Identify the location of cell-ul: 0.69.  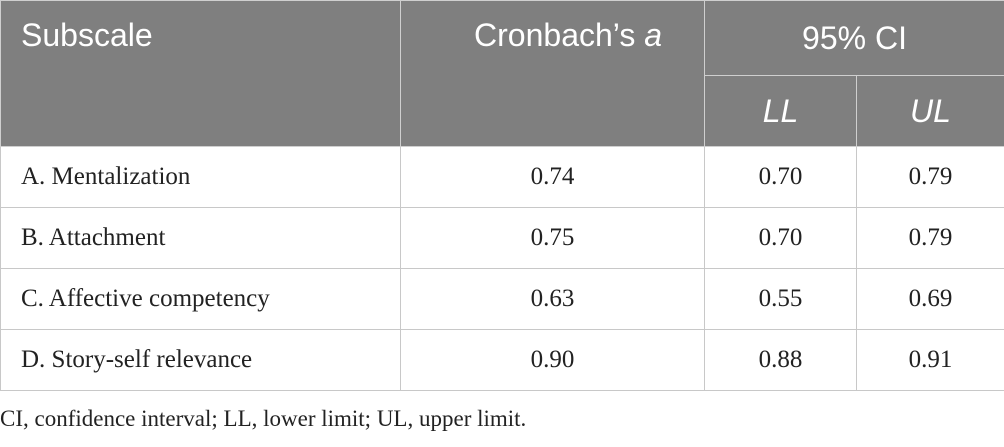
(930, 299).